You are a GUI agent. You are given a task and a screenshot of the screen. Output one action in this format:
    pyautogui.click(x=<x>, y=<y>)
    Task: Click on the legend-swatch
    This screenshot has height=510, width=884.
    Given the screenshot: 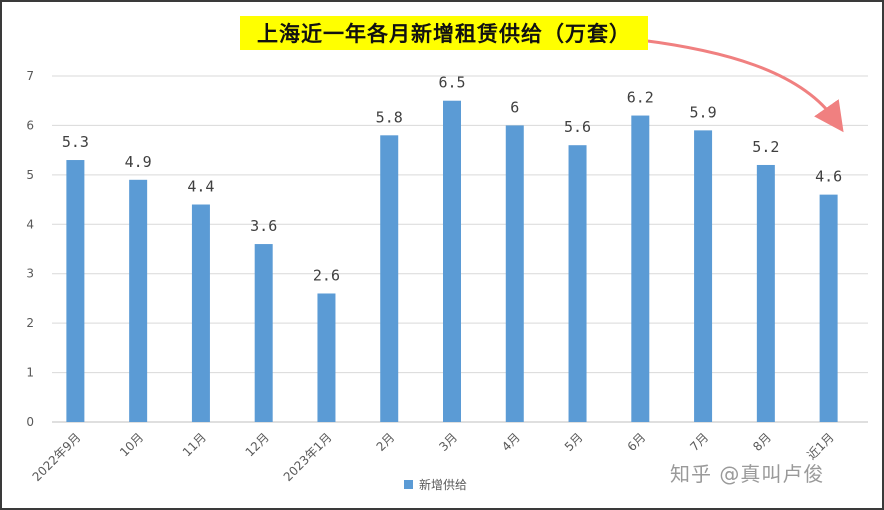 What is the action you would take?
    pyautogui.click(x=408, y=484)
    